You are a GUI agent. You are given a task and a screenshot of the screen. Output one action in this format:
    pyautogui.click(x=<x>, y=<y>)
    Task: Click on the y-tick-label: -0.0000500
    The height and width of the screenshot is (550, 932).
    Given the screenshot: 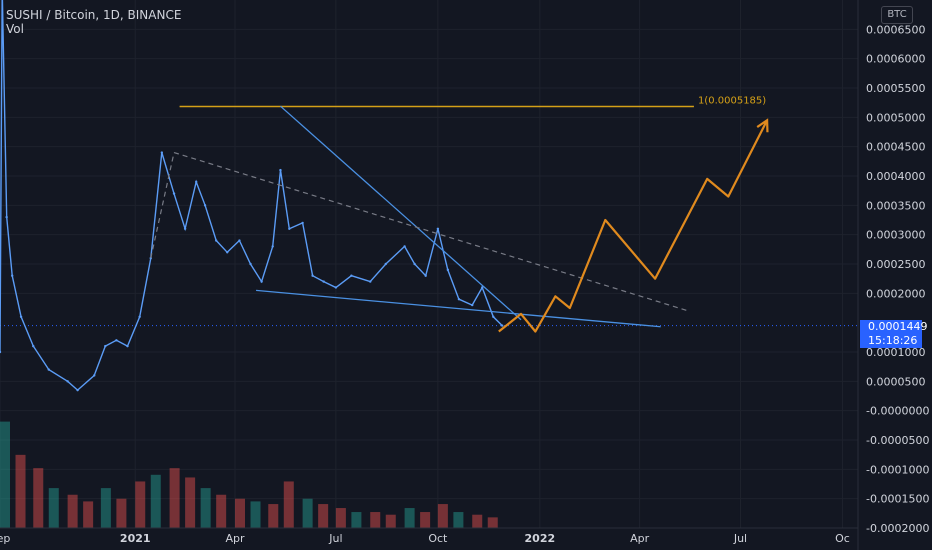 What is the action you would take?
    pyautogui.click(x=897, y=440)
    